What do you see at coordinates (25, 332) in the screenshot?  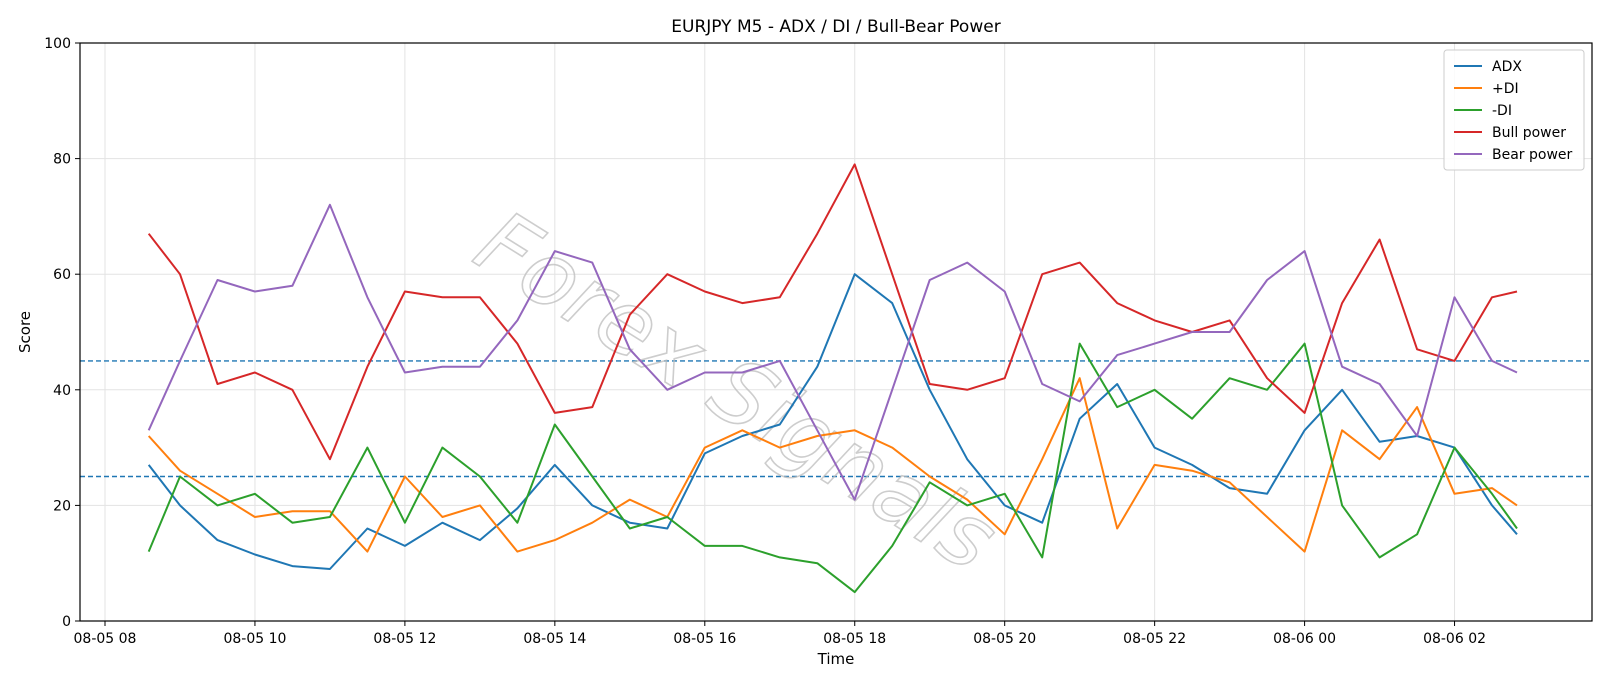 I see `y-axis-label: Score` at bounding box center [25, 332].